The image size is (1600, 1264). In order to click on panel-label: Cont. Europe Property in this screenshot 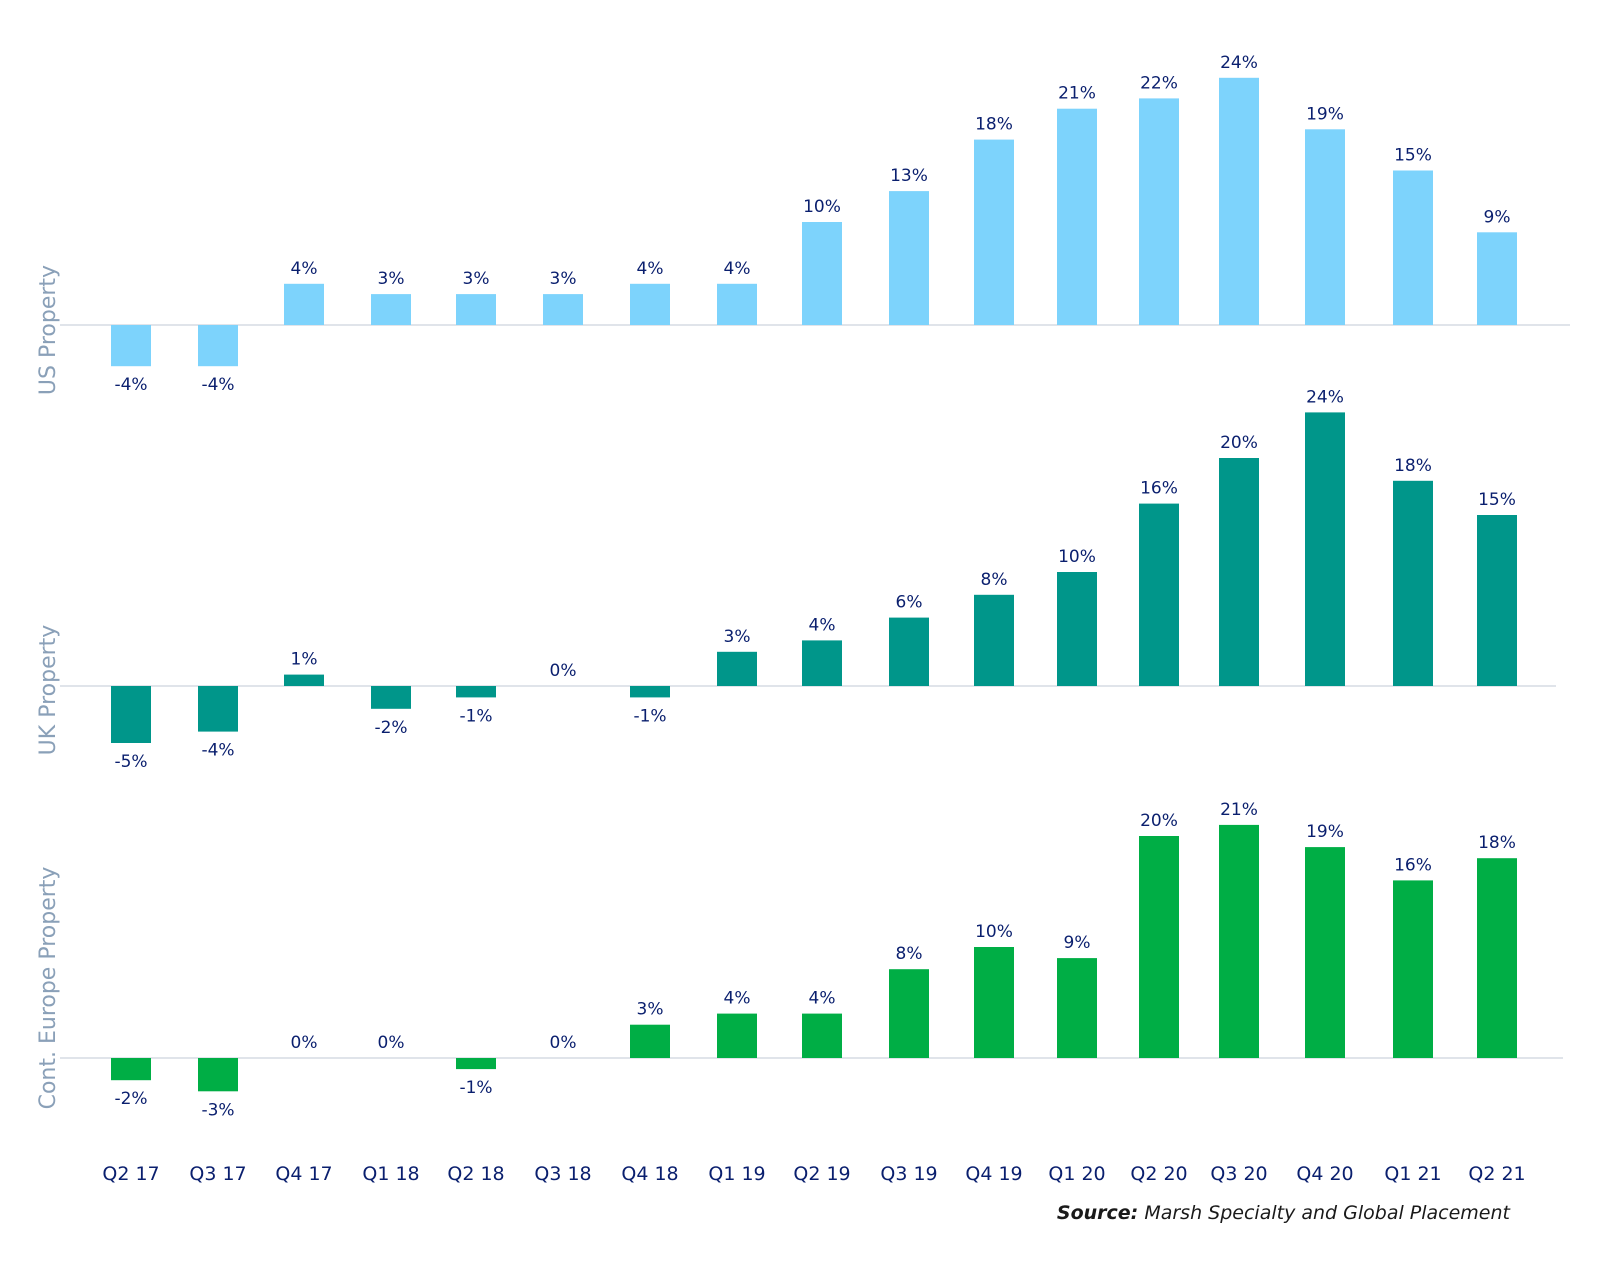, I will do `click(48, 988)`.